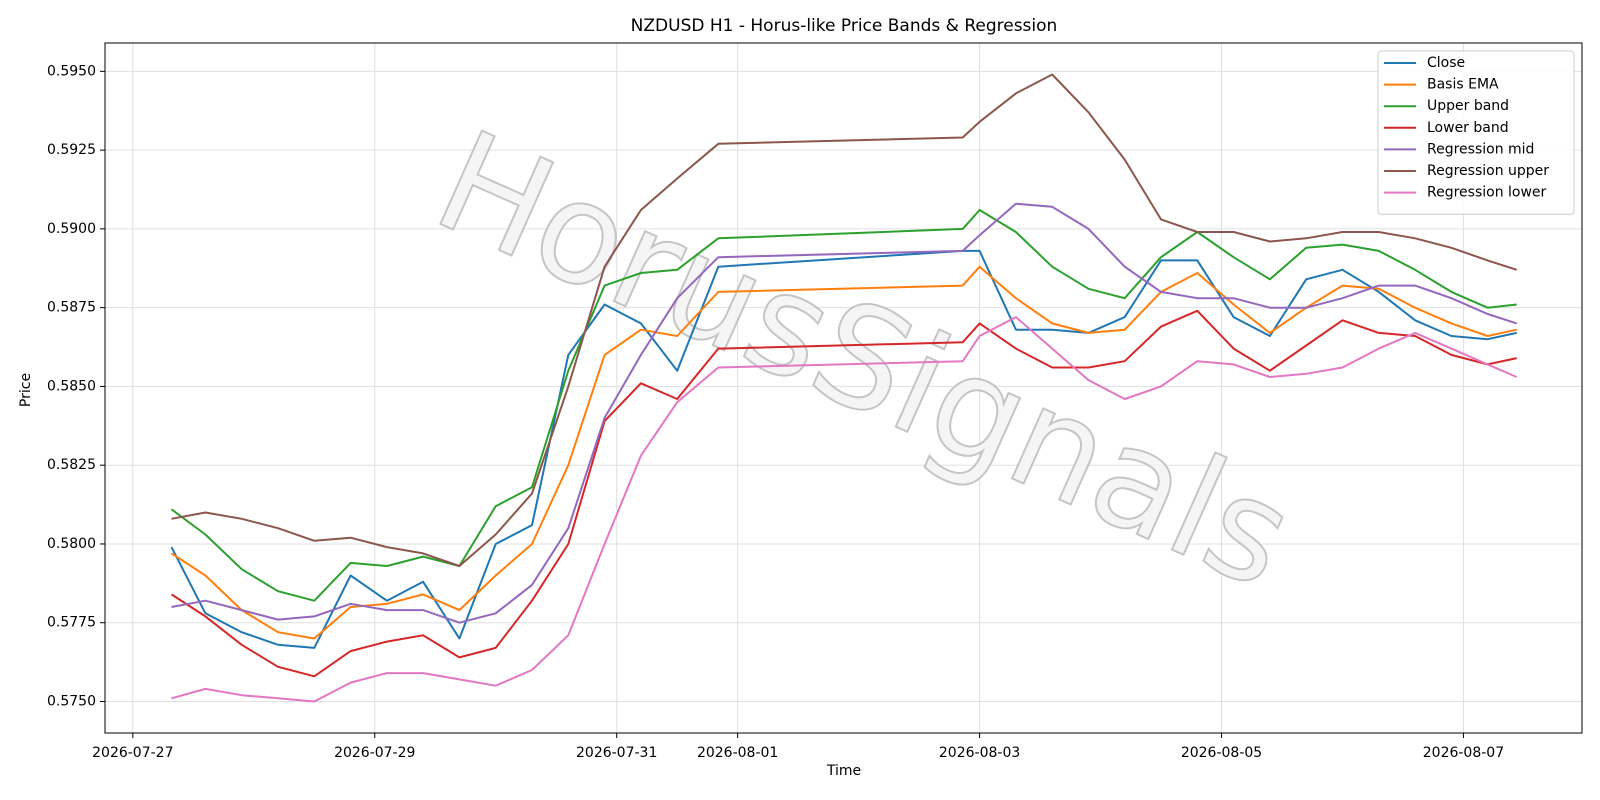  Describe the element at coordinates (737, 753) in the screenshot. I see `x-tick-label: 2026-08-01` at that location.